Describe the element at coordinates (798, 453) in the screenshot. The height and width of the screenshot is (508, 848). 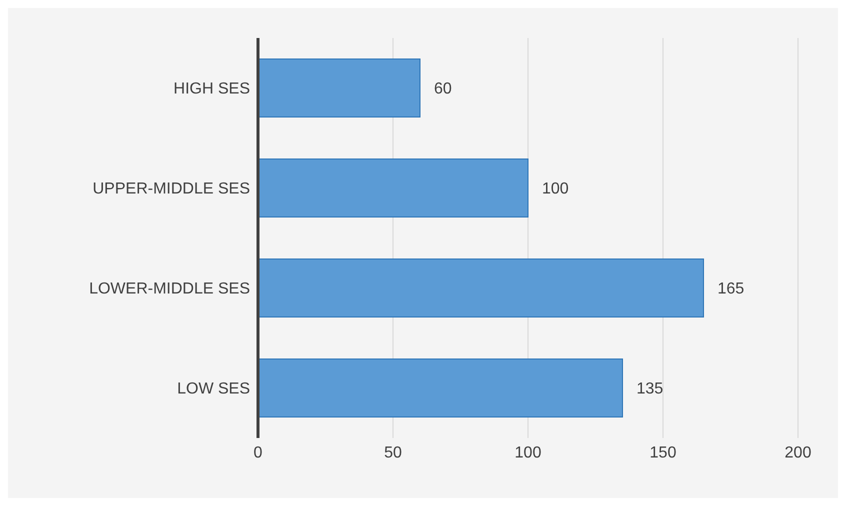
I see `x-tick-label: 200` at that location.